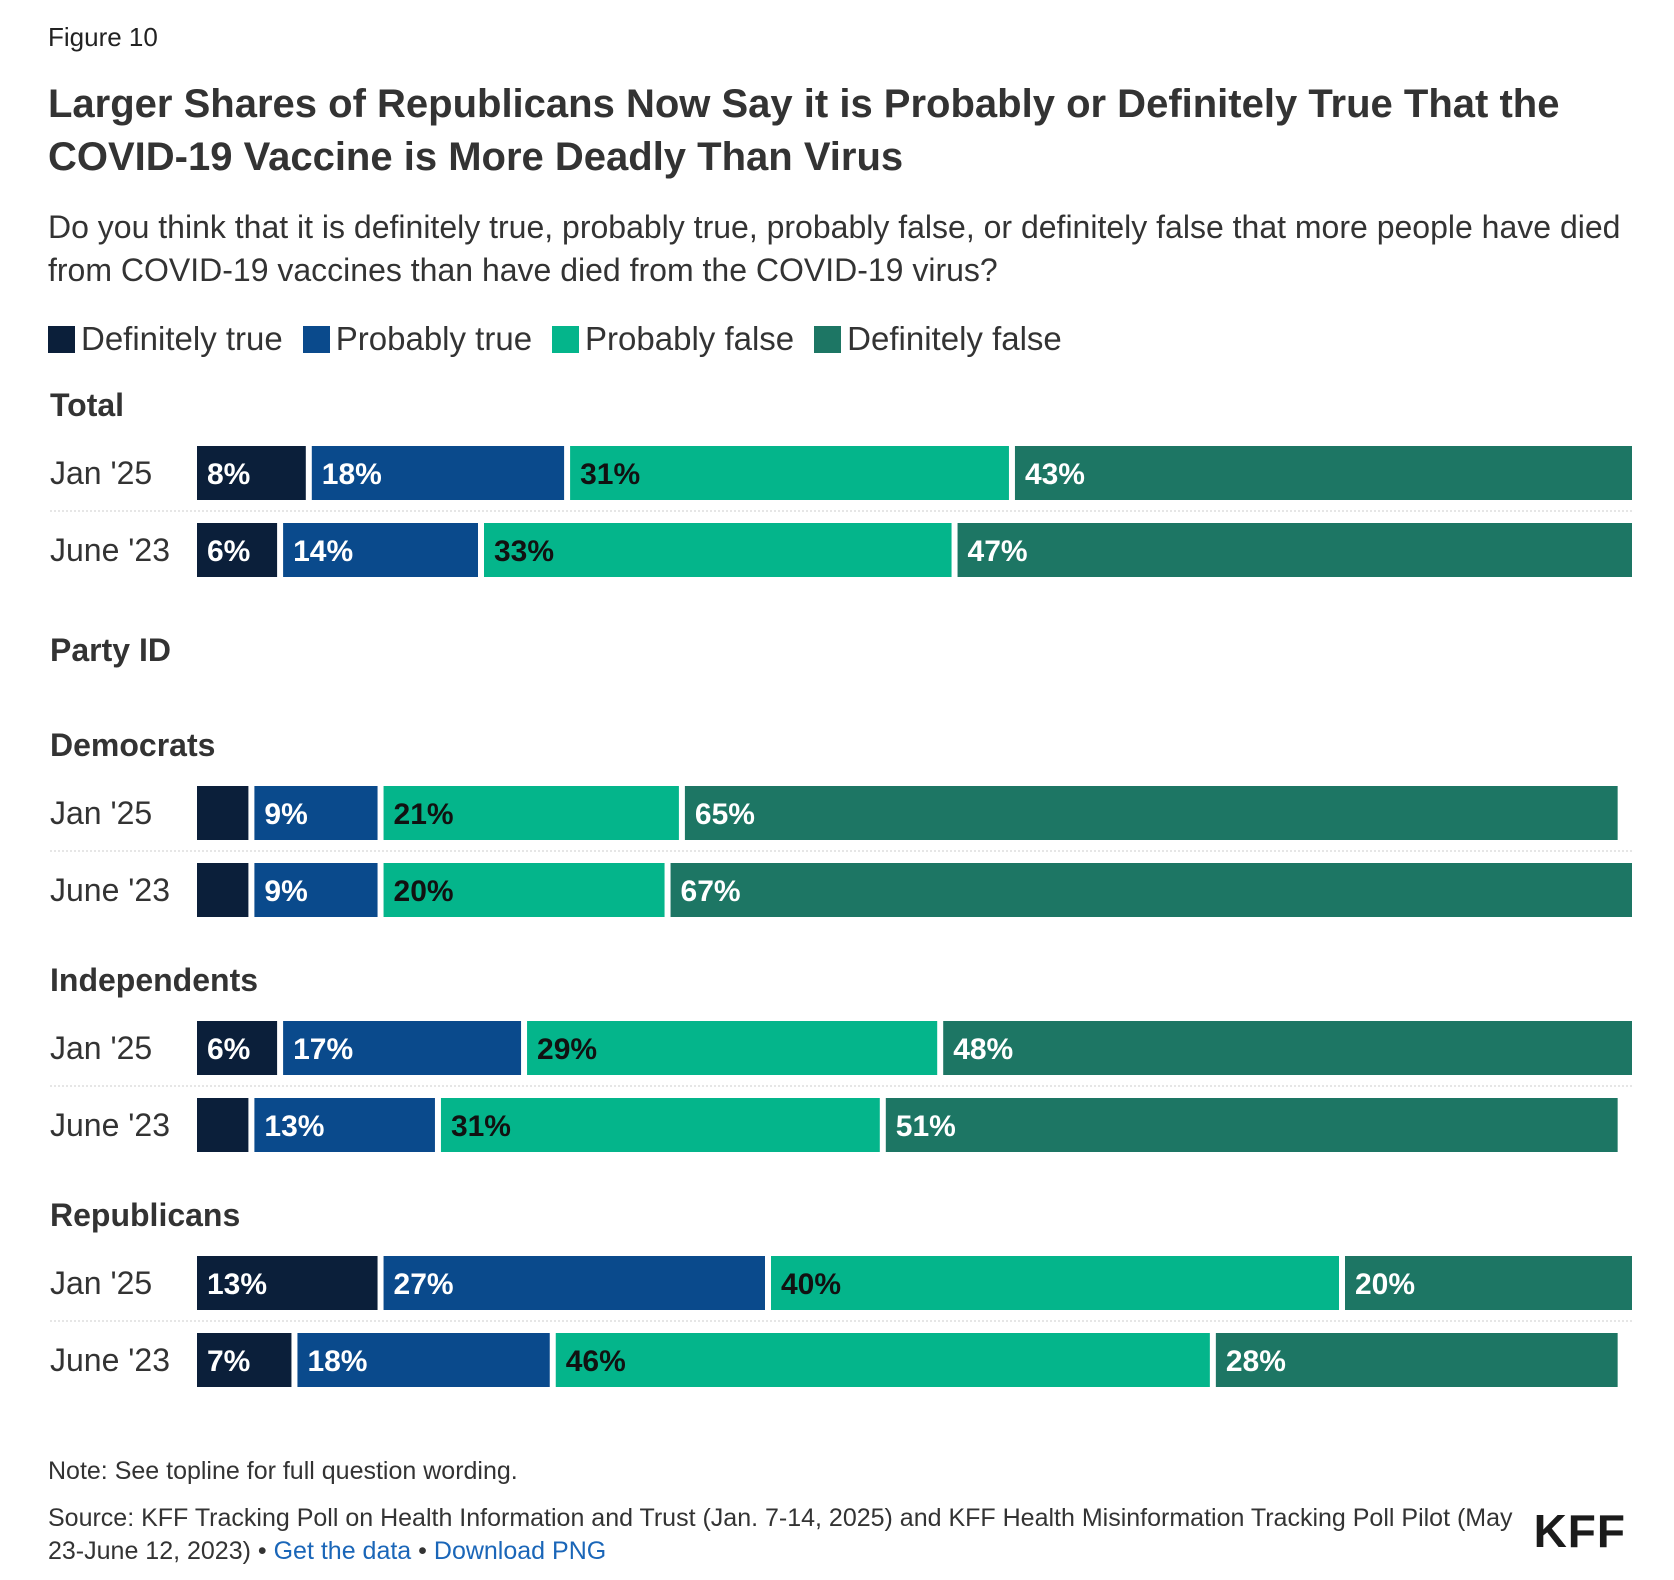  Describe the element at coordinates (596, 1361) in the screenshot. I see `data-label: 46%` at that location.